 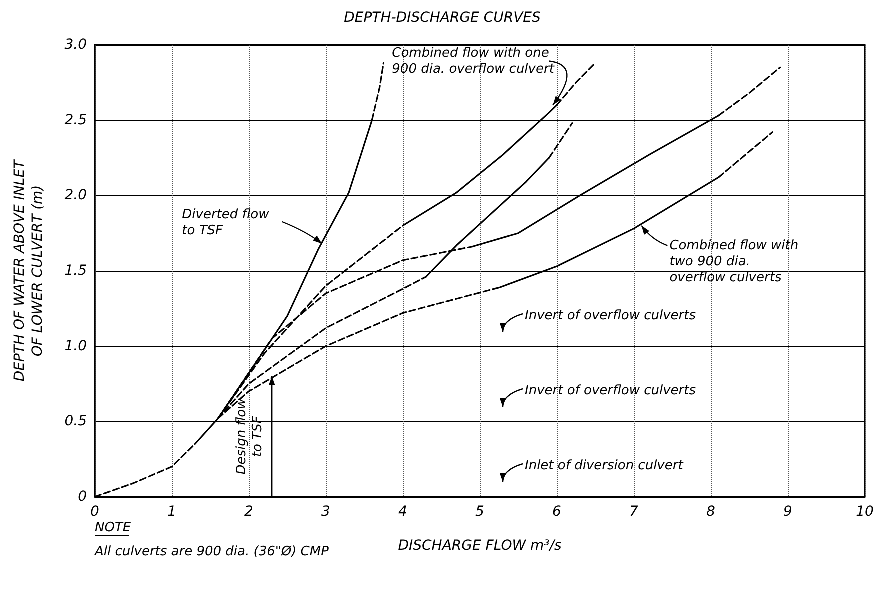 What do you see at coordinates (76, 422) in the screenshot?
I see `y-tick-label: 0.5` at bounding box center [76, 422].